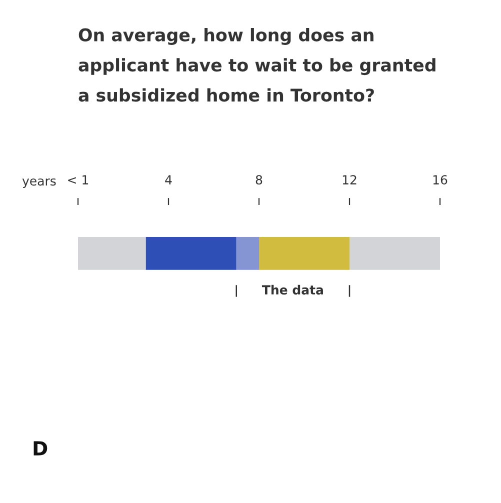  Describe the element at coordinates (257, 65) in the screenshot. I see `chart-title: On average, how long does an applicant have to wait to be granted a subsidized home in Toronto?` at that location.